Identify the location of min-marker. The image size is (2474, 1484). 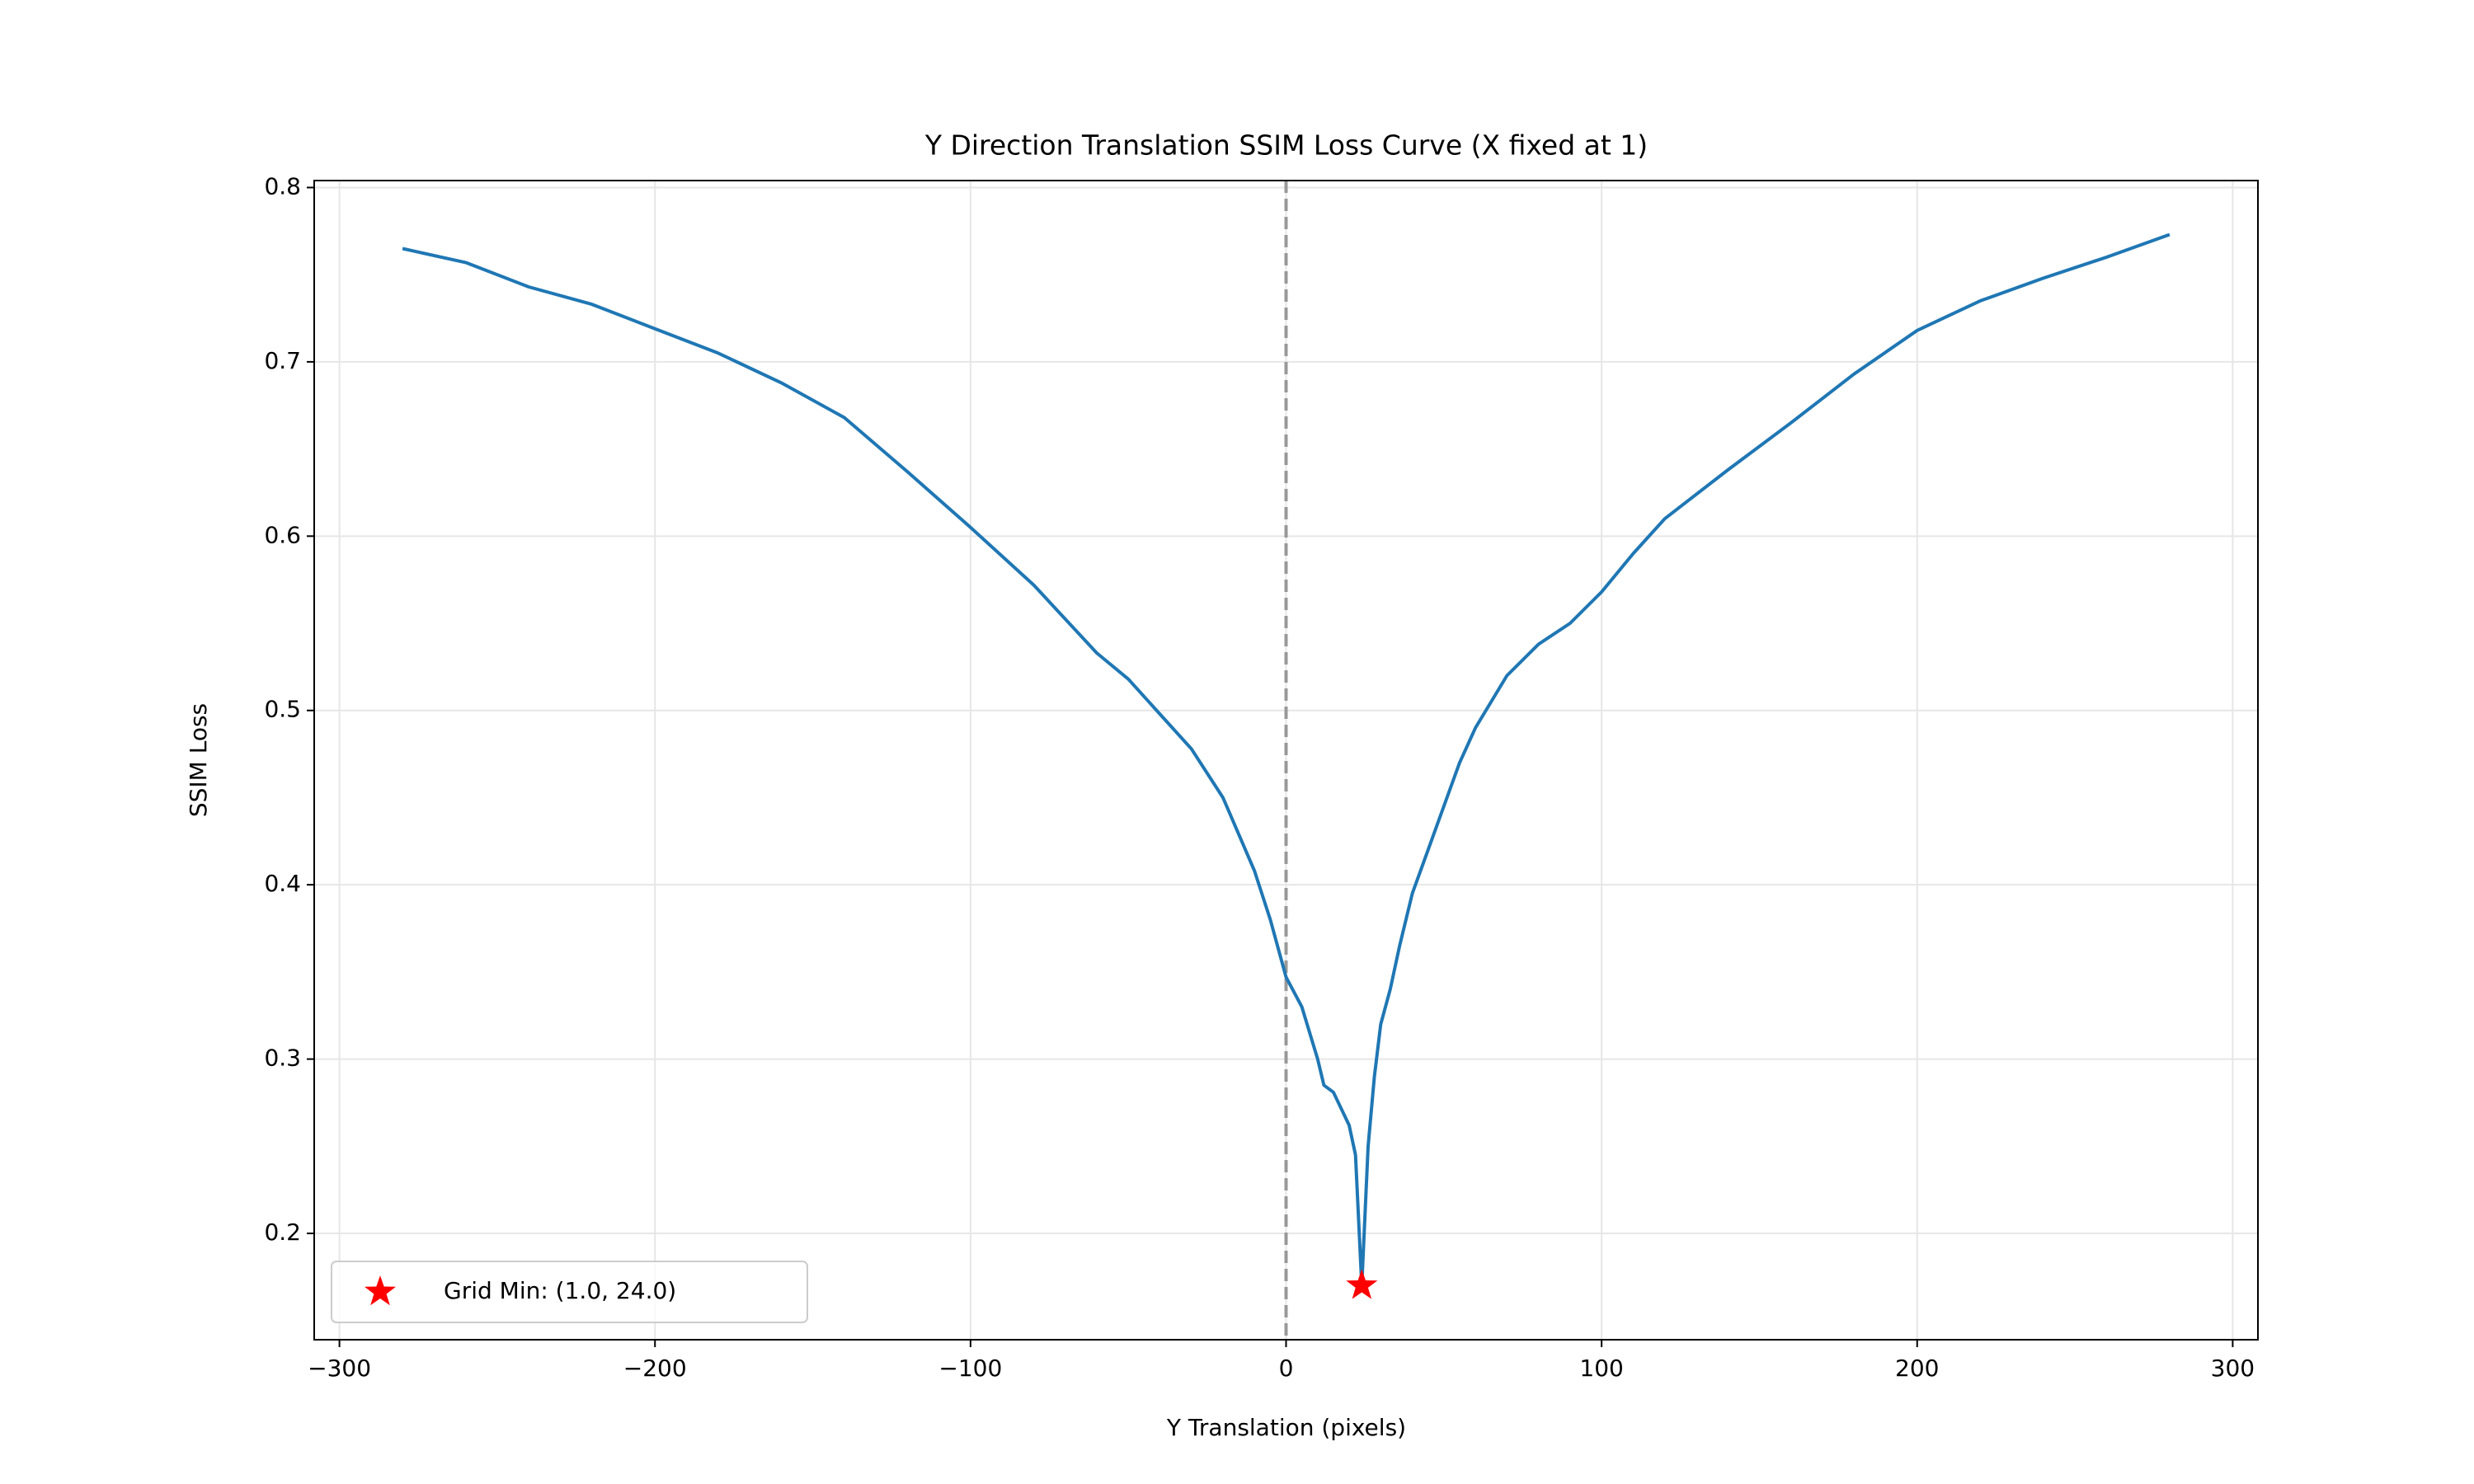
(1362, 1284).